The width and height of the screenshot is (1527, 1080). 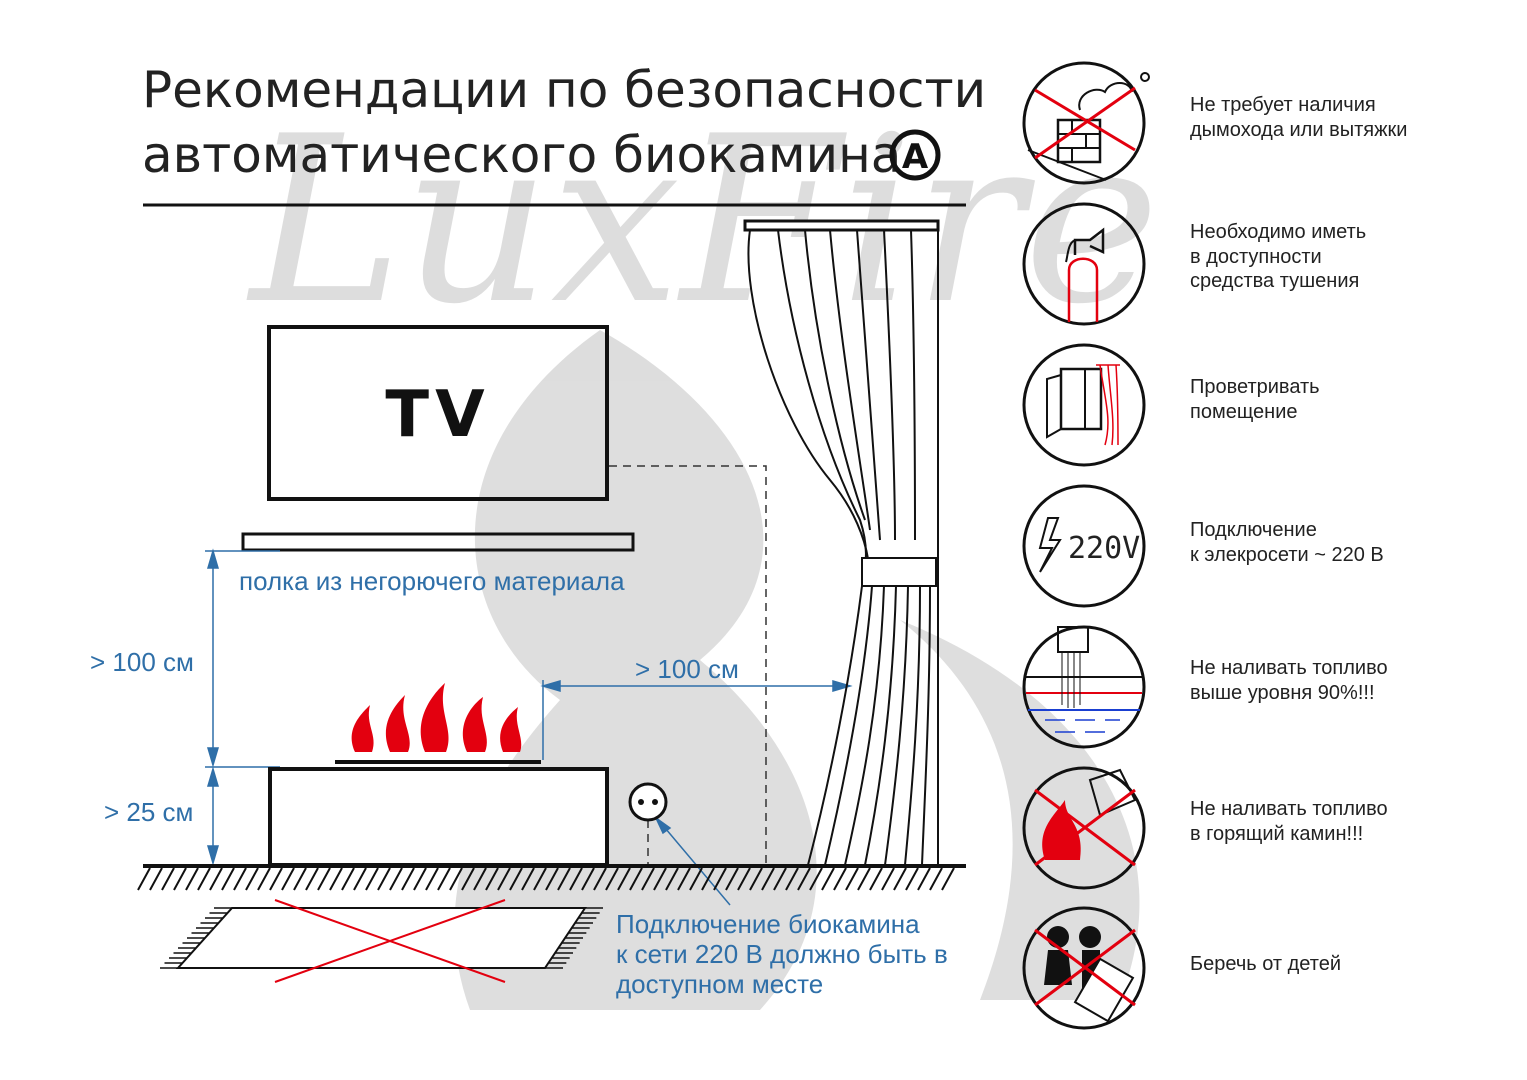 I want to click on svg-text: 220V, so click(x=1104, y=548).